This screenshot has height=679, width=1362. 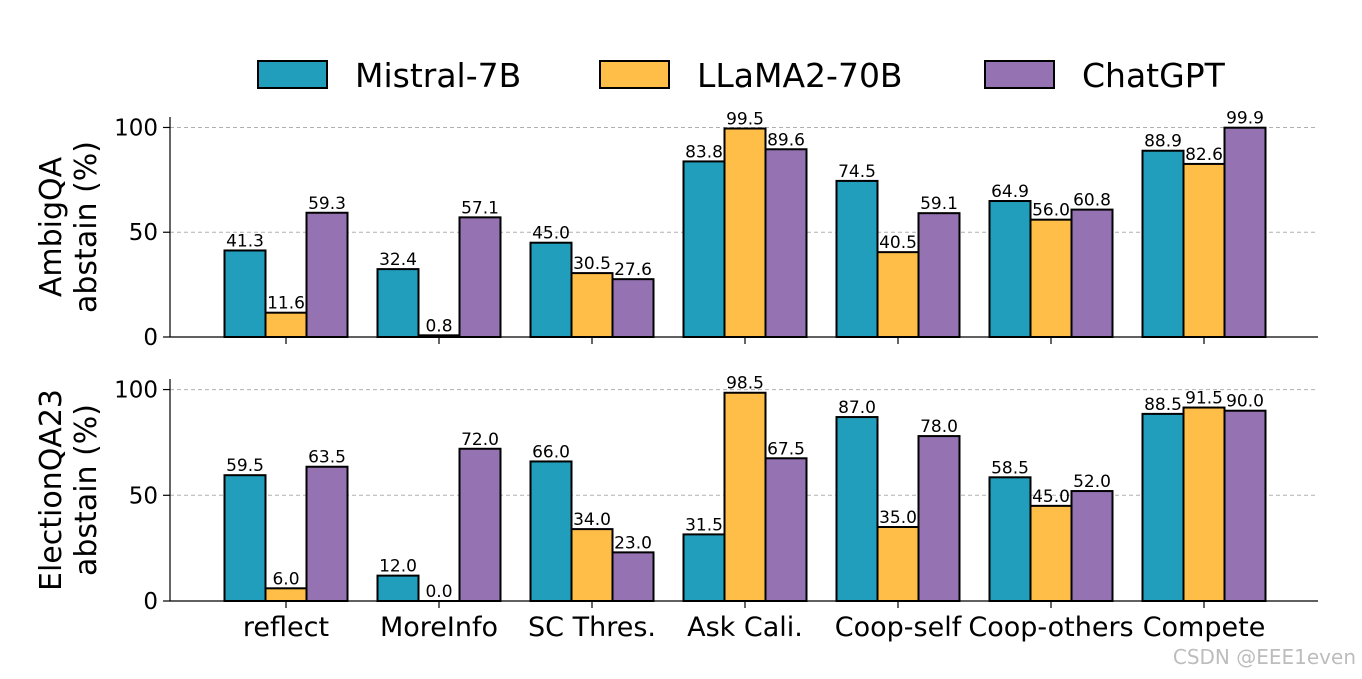 I want to click on value-label: 58.5, so click(x=1010, y=468).